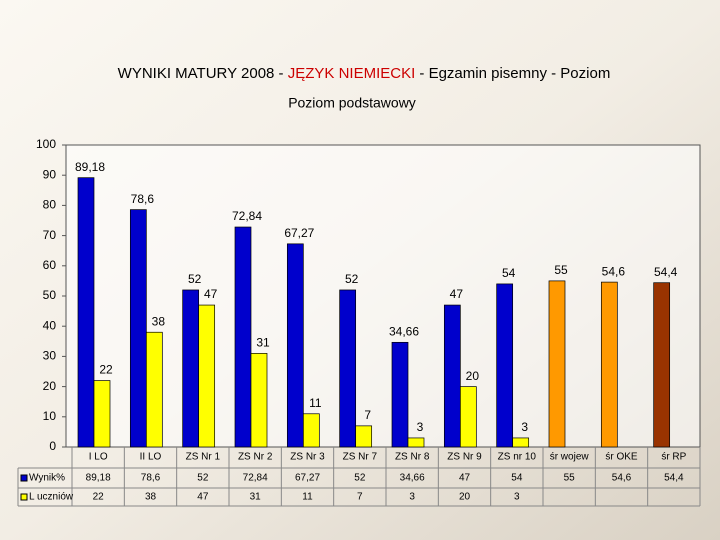  I want to click on x-tick-label: ZS Nr 7, so click(360, 457).